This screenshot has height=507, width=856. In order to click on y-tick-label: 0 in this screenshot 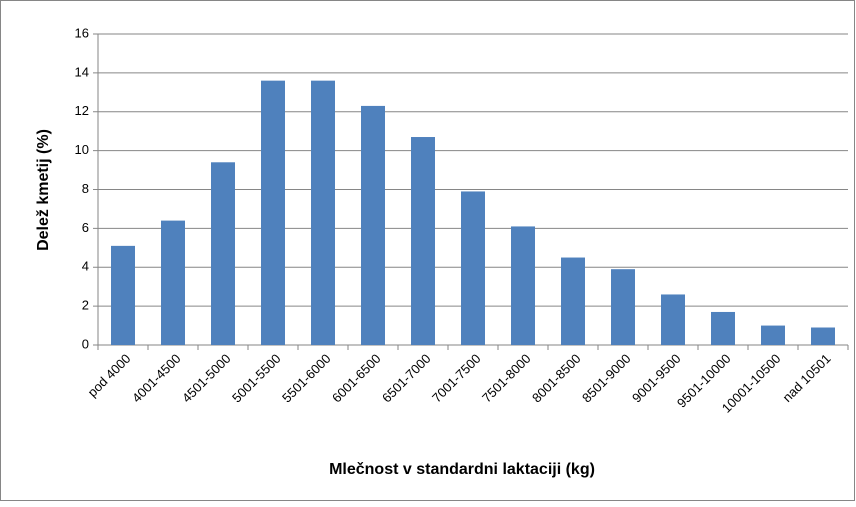, I will do `click(85, 343)`.